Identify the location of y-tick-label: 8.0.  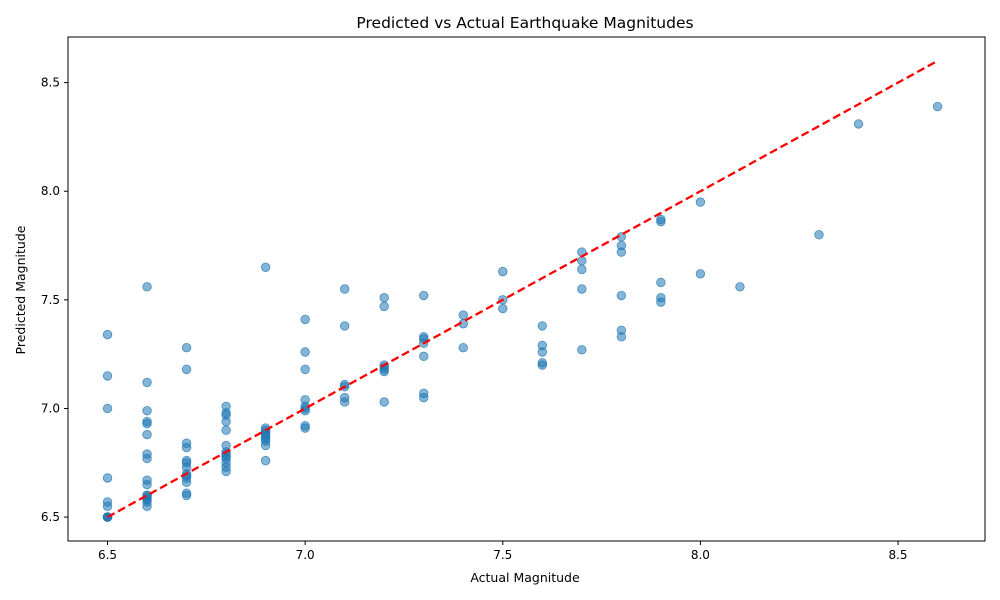
(50, 191).